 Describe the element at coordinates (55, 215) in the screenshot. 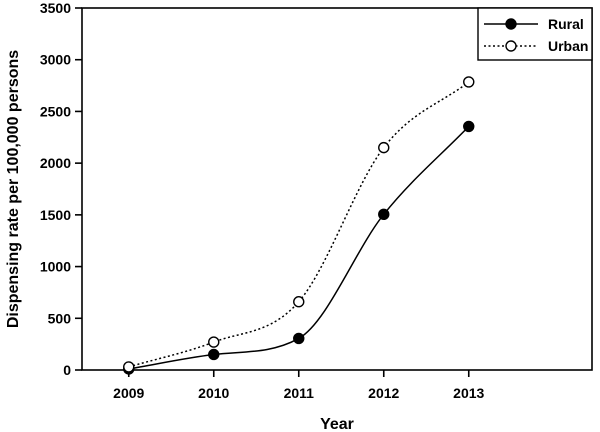

I see `y-tick-label: 1500` at that location.